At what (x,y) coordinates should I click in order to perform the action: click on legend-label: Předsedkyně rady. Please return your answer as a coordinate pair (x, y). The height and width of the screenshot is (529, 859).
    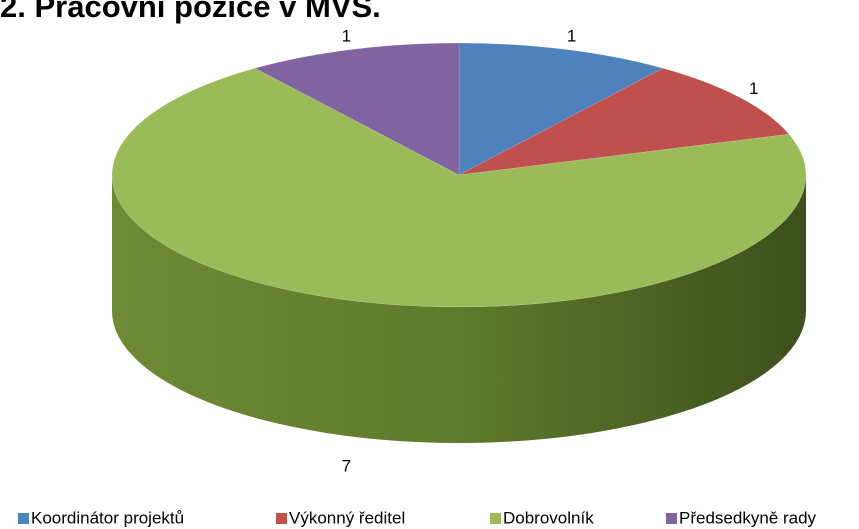
    Looking at the image, I should click on (748, 517).